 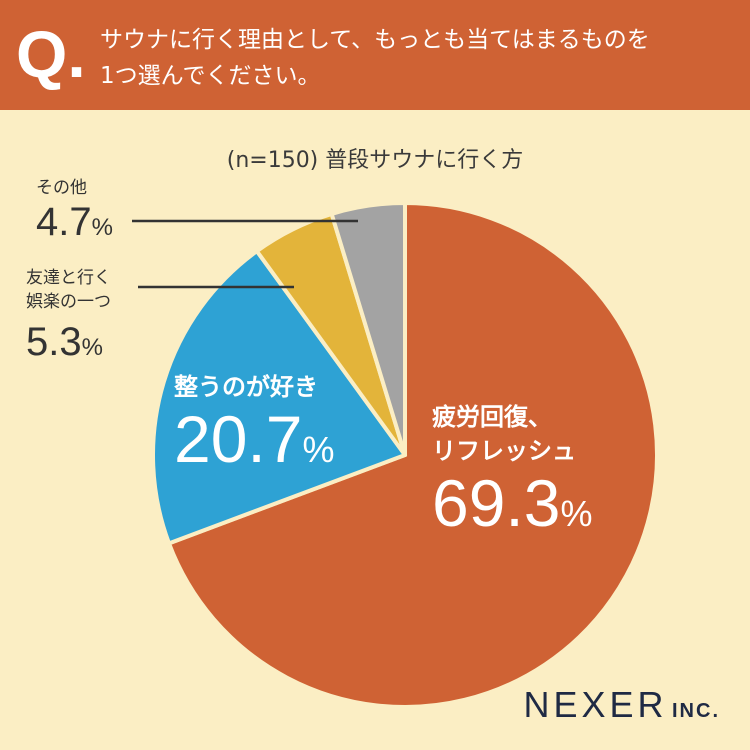 I want to click on slice-name-other: その他, so click(x=61, y=188).